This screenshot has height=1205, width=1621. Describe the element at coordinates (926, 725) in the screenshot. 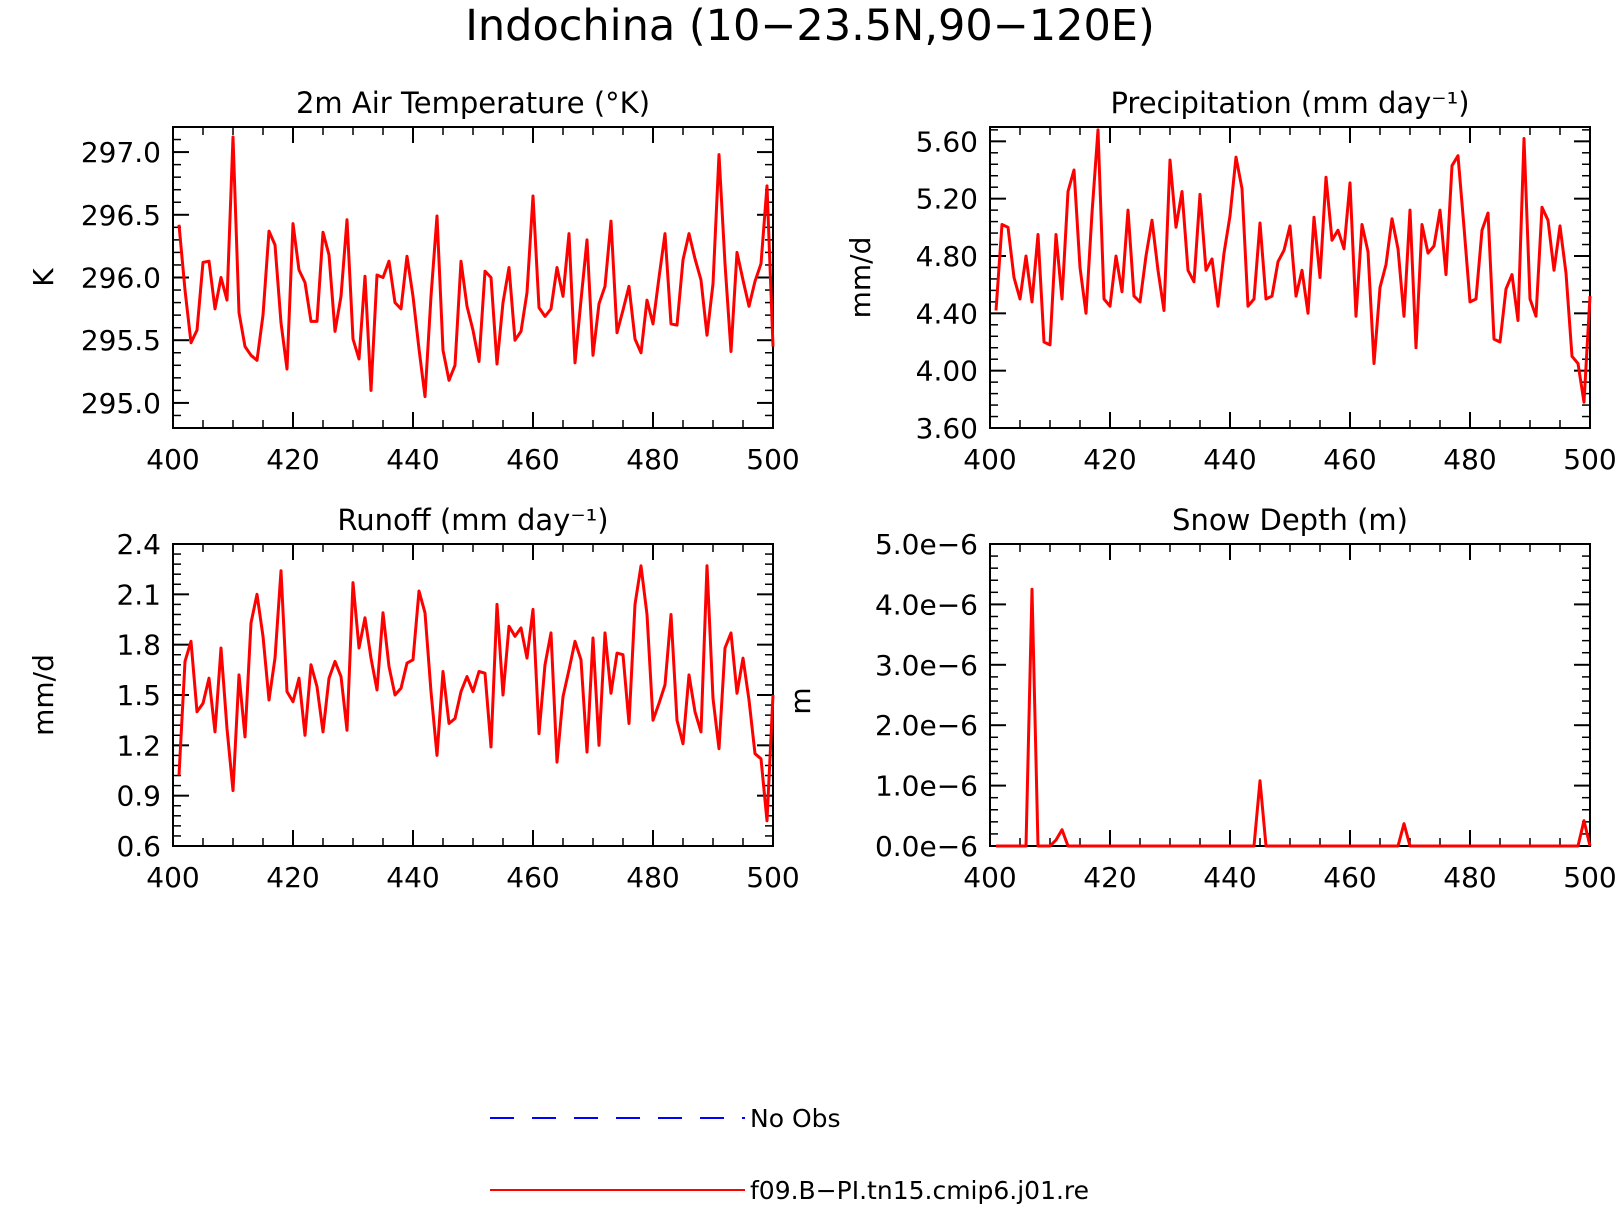

I see `y-tick-label: 2.0e−6` at that location.